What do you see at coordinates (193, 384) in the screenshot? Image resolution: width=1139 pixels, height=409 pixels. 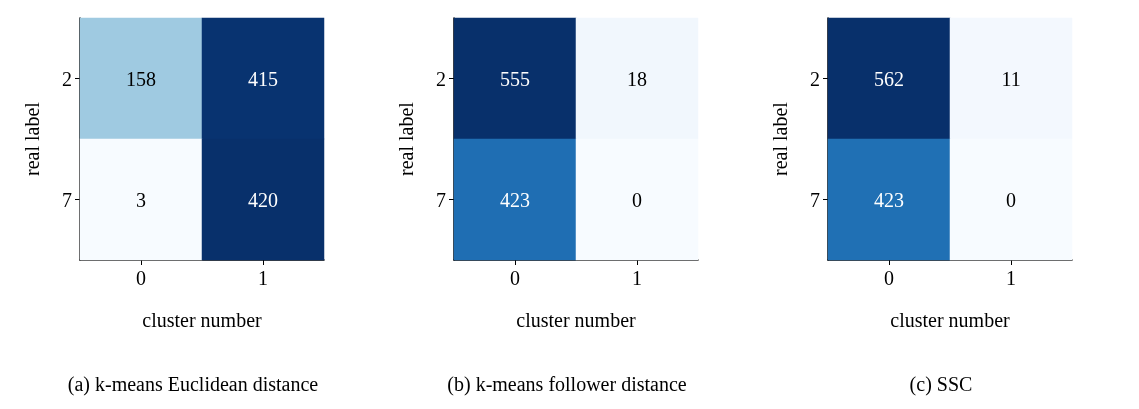 I see `text: (a) k-means Euclidean distance` at bounding box center [193, 384].